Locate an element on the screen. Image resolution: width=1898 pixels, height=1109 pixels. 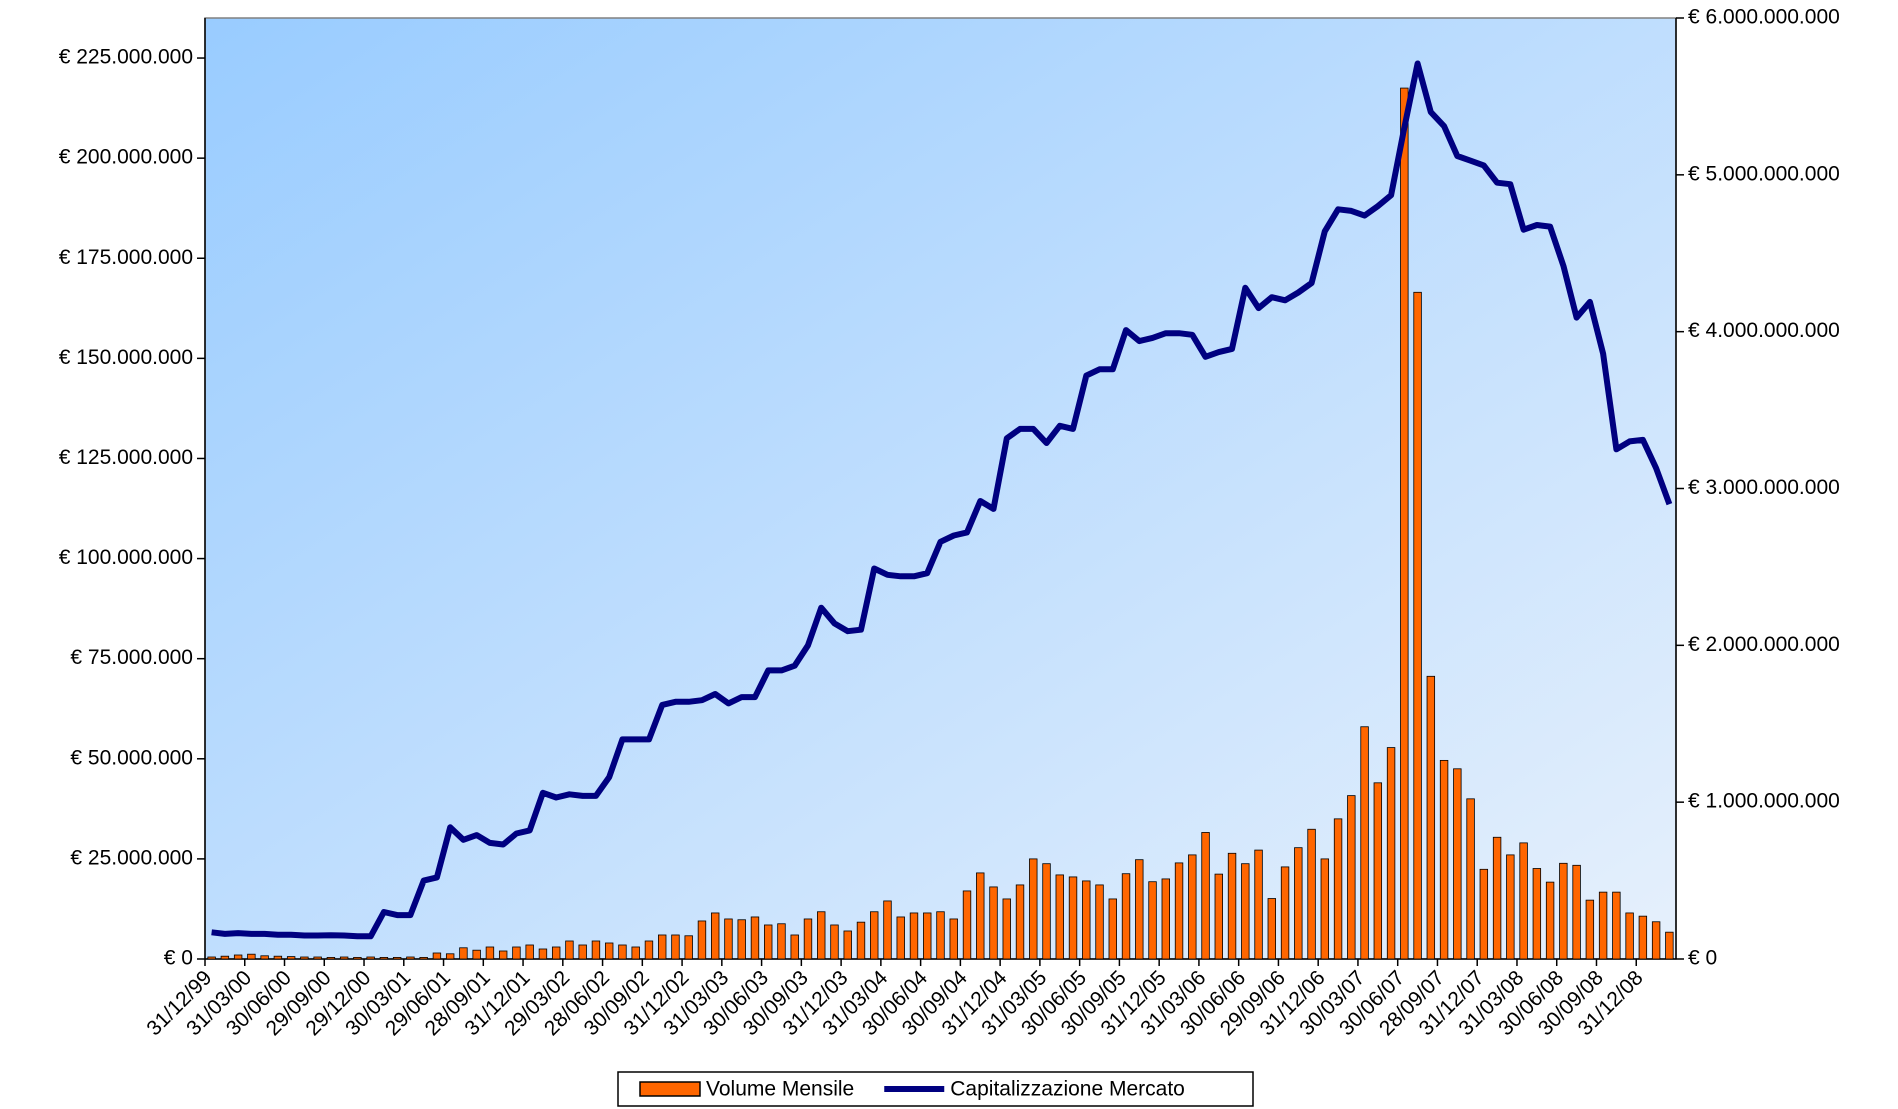
y2-tick-label: € 1.000.000.000 is located at coordinates (1764, 801).